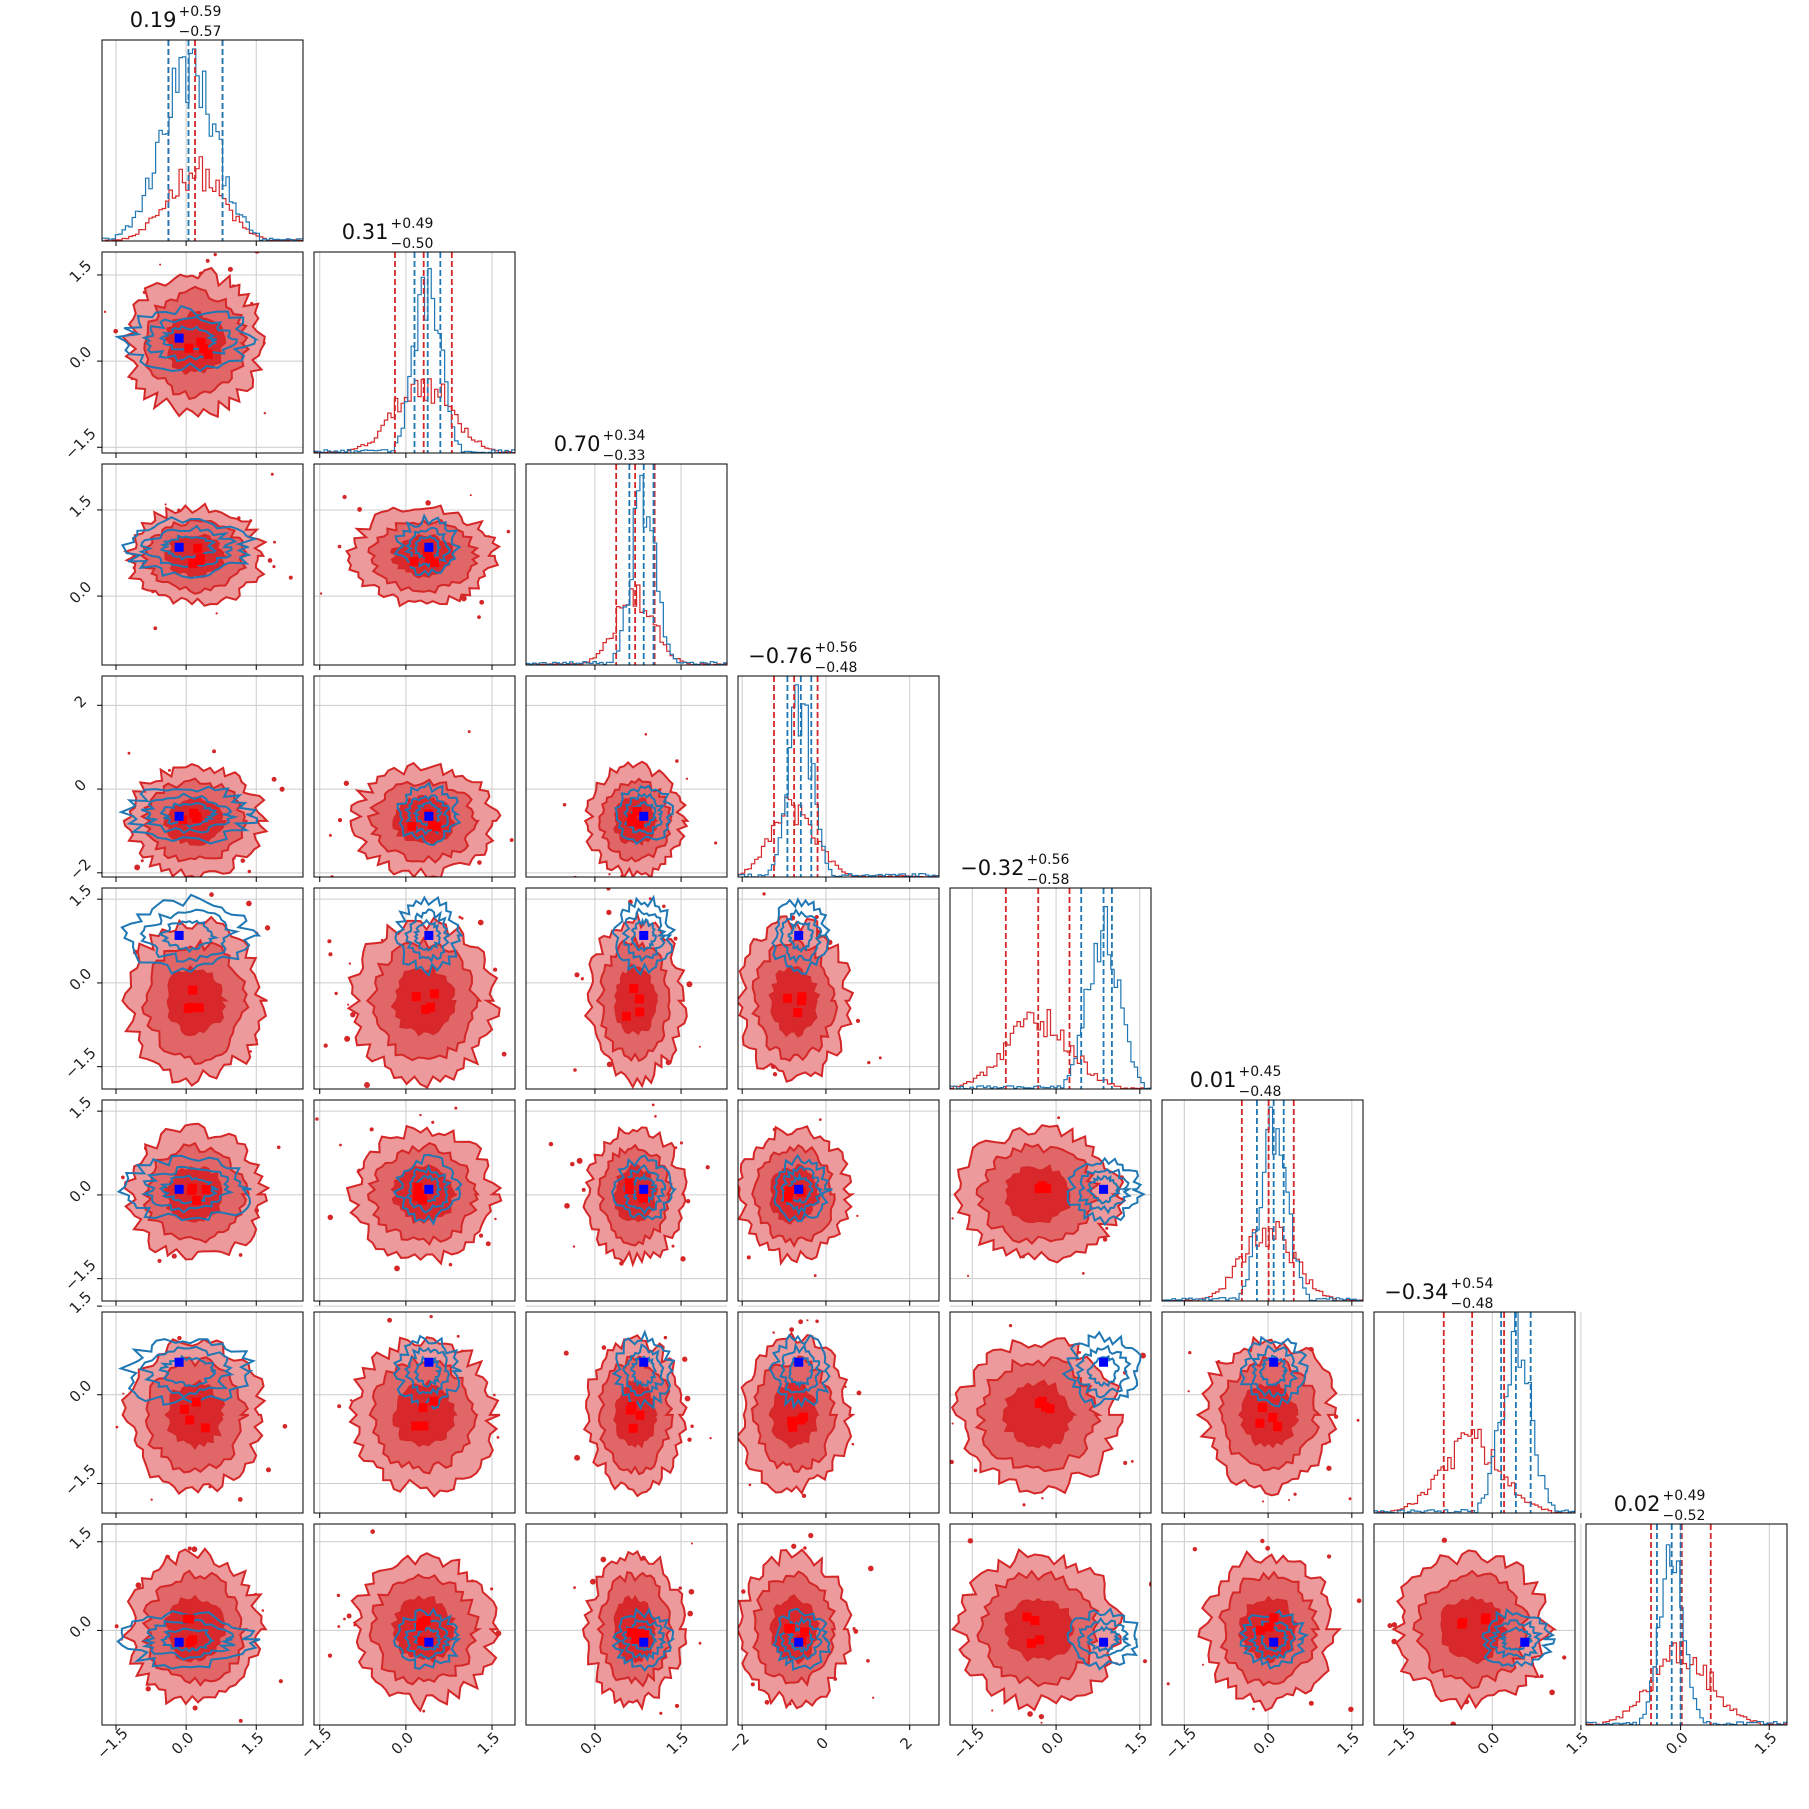 The width and height of the screenshot is (1809, 1809). What do you see at coordinates (202, 198) in the screenshot?
I see `prior-histogram` at bounding box center [202, 198].